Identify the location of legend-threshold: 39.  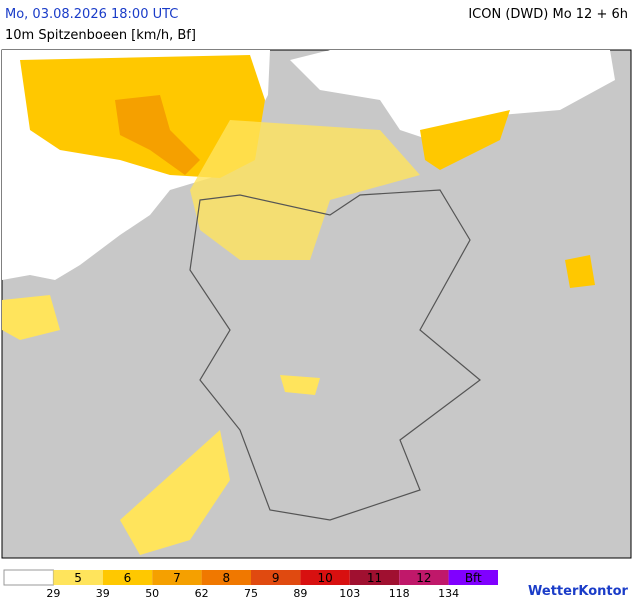
(103, 593).